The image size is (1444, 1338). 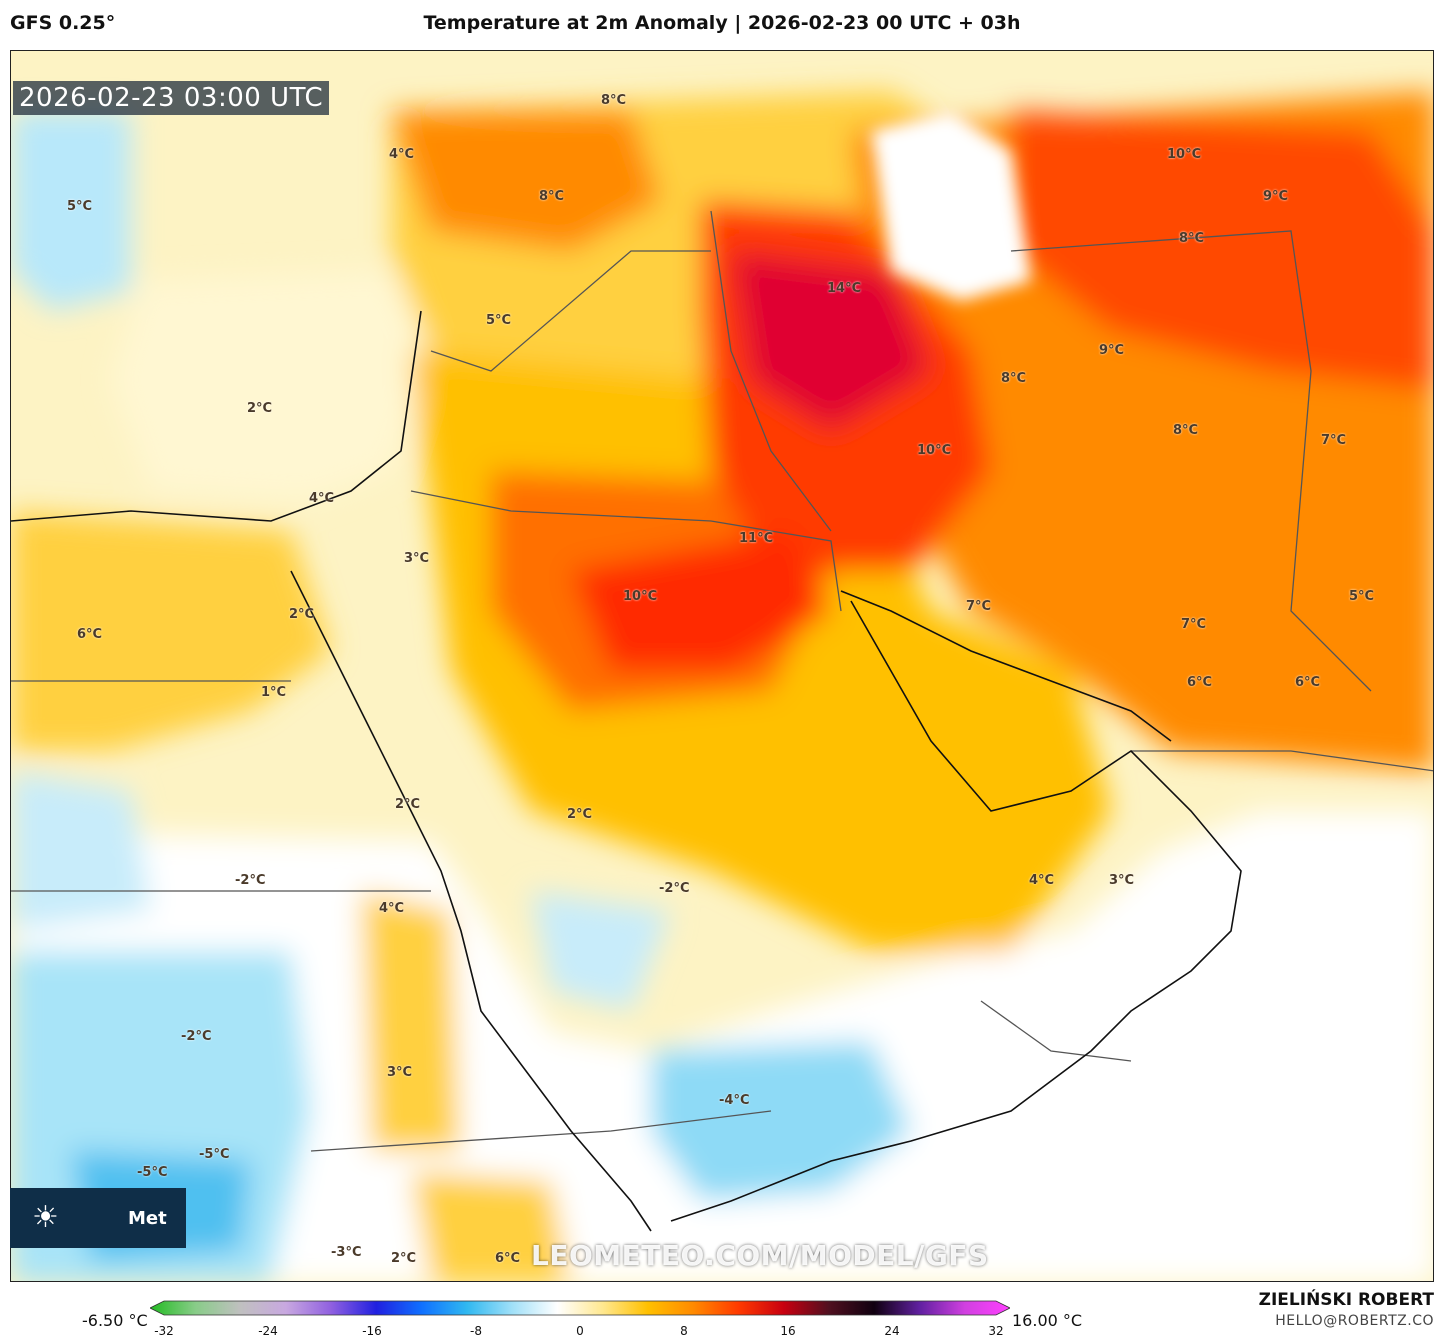 What do you see at coordinates (788, 1331) in the screenshot?
I see `legend-tick-label: 16` at bounding box center [788, 1331].